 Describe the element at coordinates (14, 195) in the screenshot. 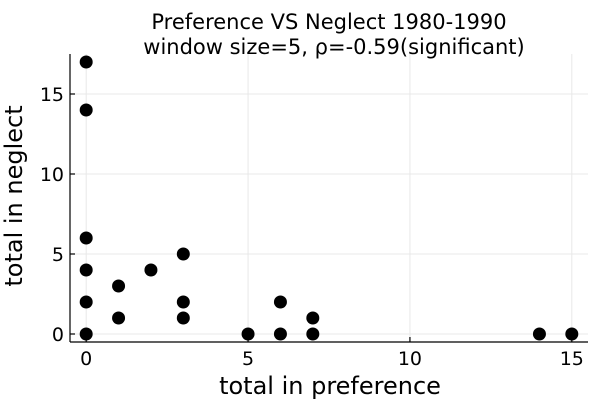

I see `y-axis-label: total in neglect` at that location.